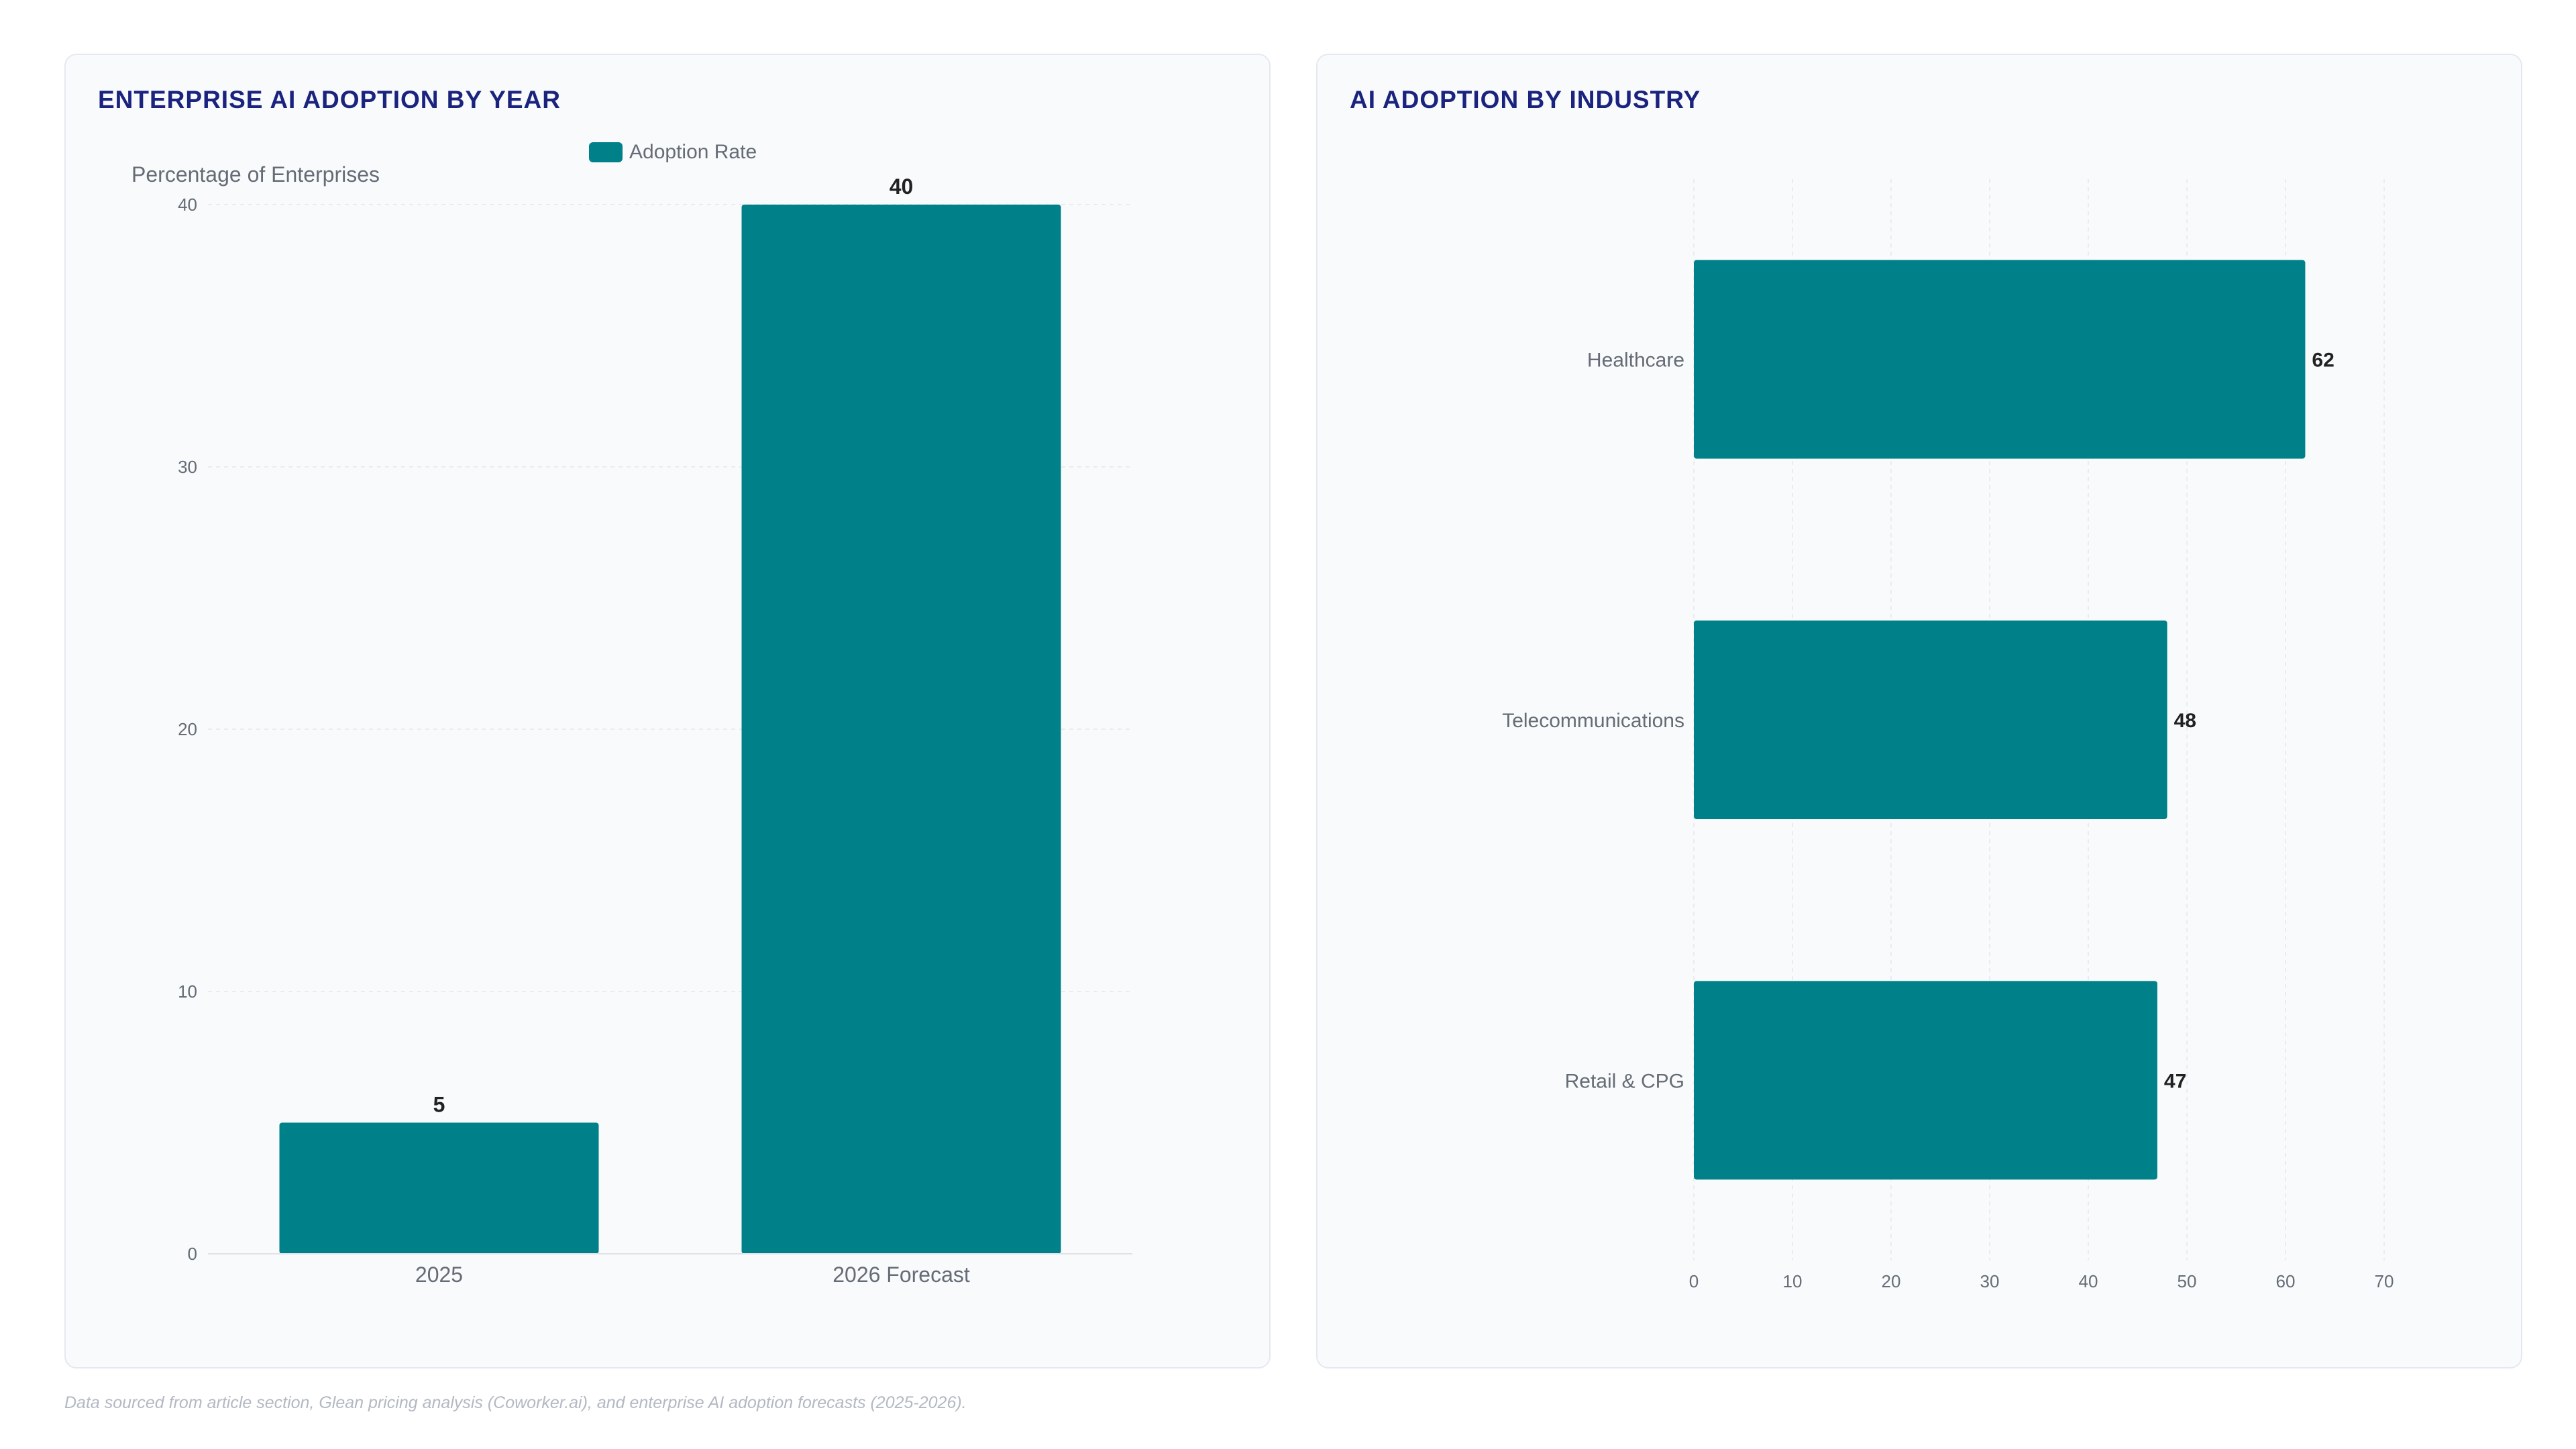 This screenshot has width=2576, height=1449. I want to click on bar-value-label: 40, so click(902, 186).